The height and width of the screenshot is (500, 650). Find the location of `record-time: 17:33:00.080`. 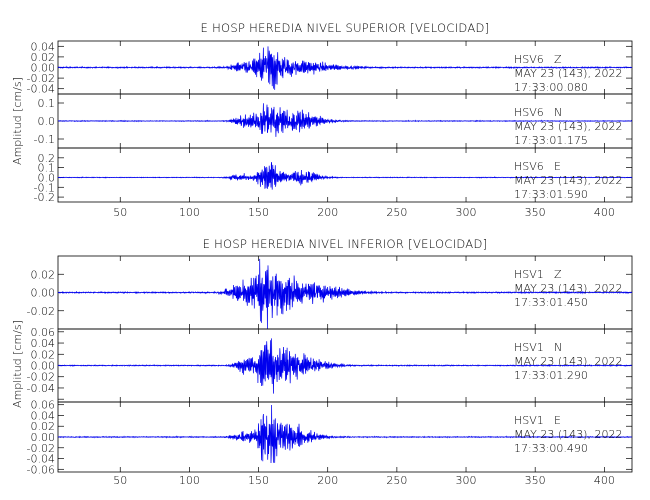

record-time: 17:33:00.080 is located at coordinates (551, 87).